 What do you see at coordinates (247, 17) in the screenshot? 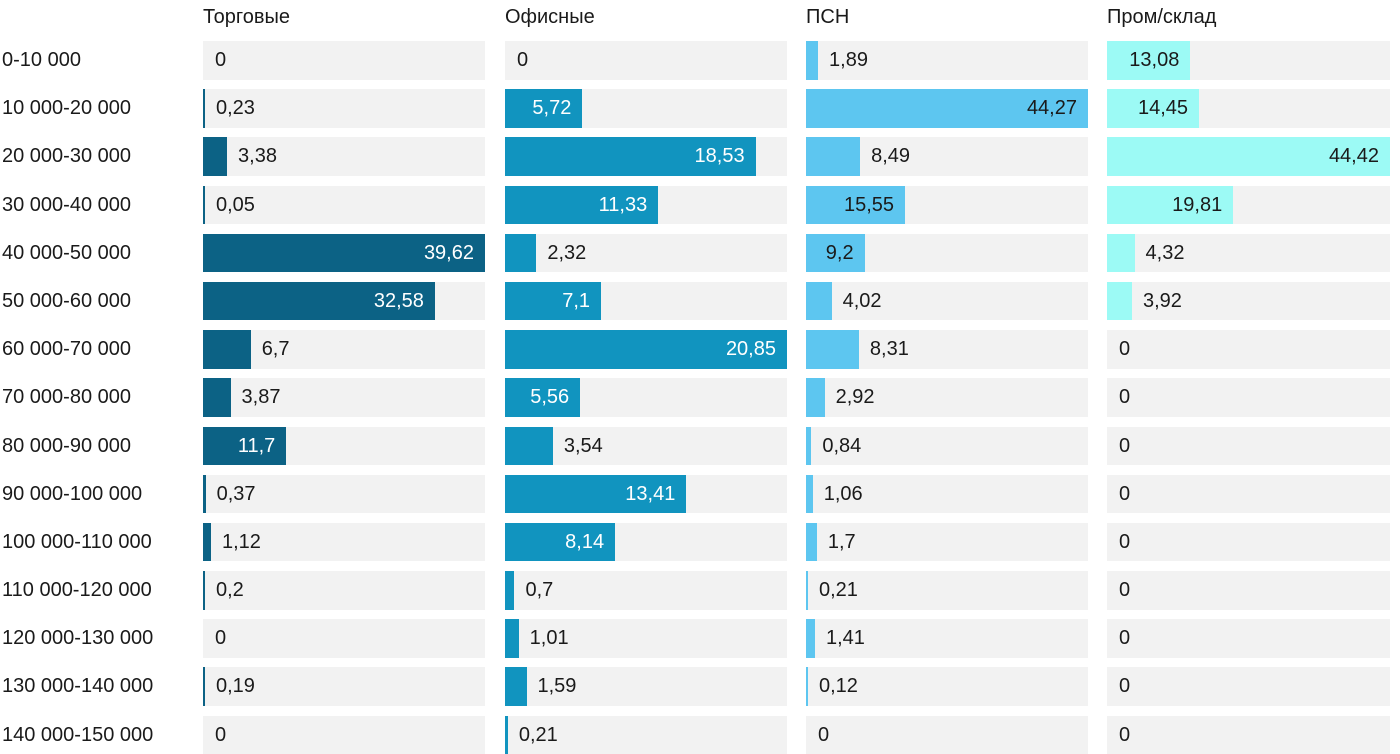
I see `series-header-torgovye: Торговые` at bounding box center [247, 17].